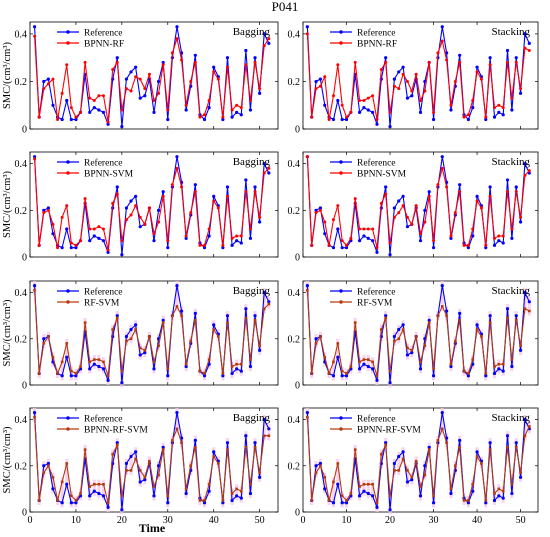  Describe the element at coordinates (420, 75) in the screenshot. I see `plot-frame` at that location.